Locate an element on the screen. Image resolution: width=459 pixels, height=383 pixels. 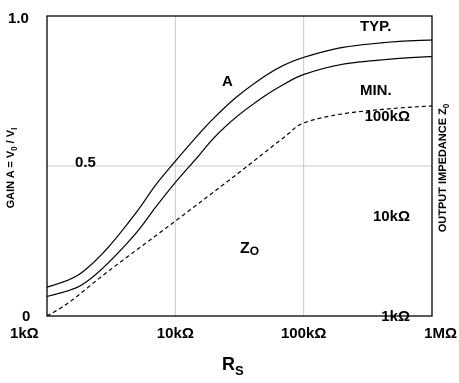
right-tick-label: 1kΩ is located at coordinates (395, 316).